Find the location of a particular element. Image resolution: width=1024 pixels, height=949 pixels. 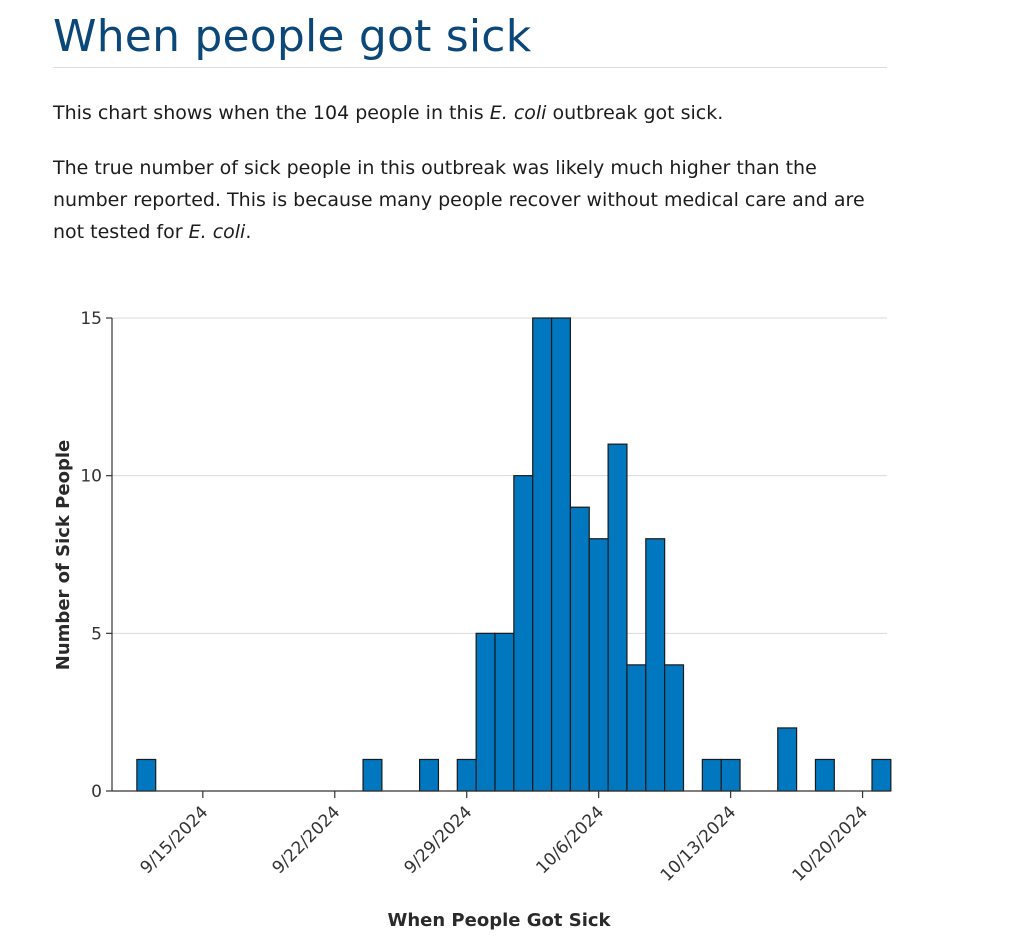

x-tick-label: 9/22/2024 is located at coordinates (307, 840).